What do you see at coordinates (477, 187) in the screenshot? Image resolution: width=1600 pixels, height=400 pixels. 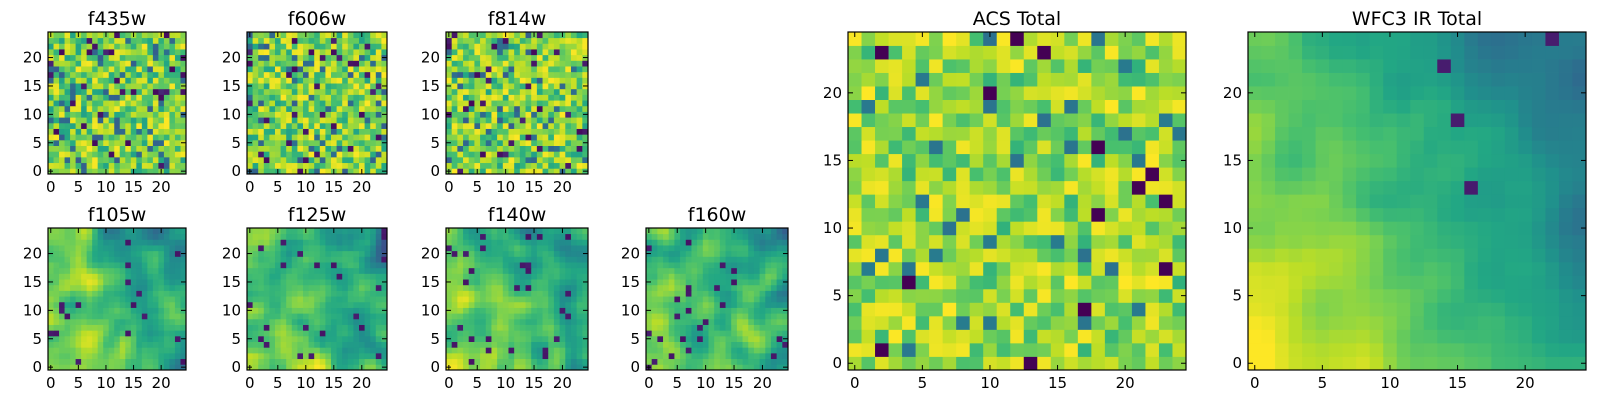 I see `x-tick-label: 5` at bounding box center [477, 187].